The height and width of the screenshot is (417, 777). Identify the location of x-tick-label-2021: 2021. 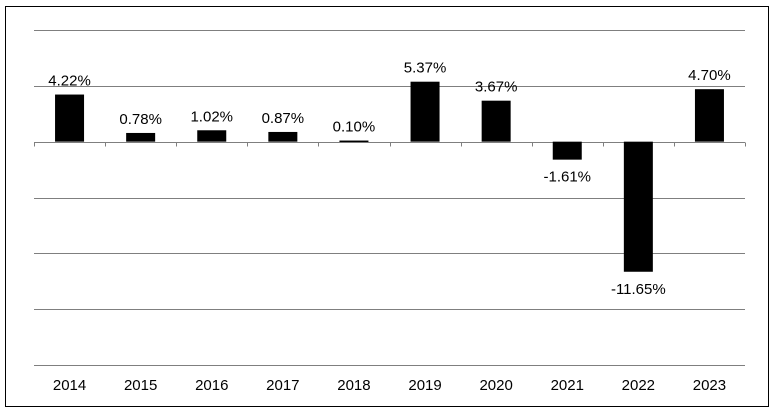
(567, 385).